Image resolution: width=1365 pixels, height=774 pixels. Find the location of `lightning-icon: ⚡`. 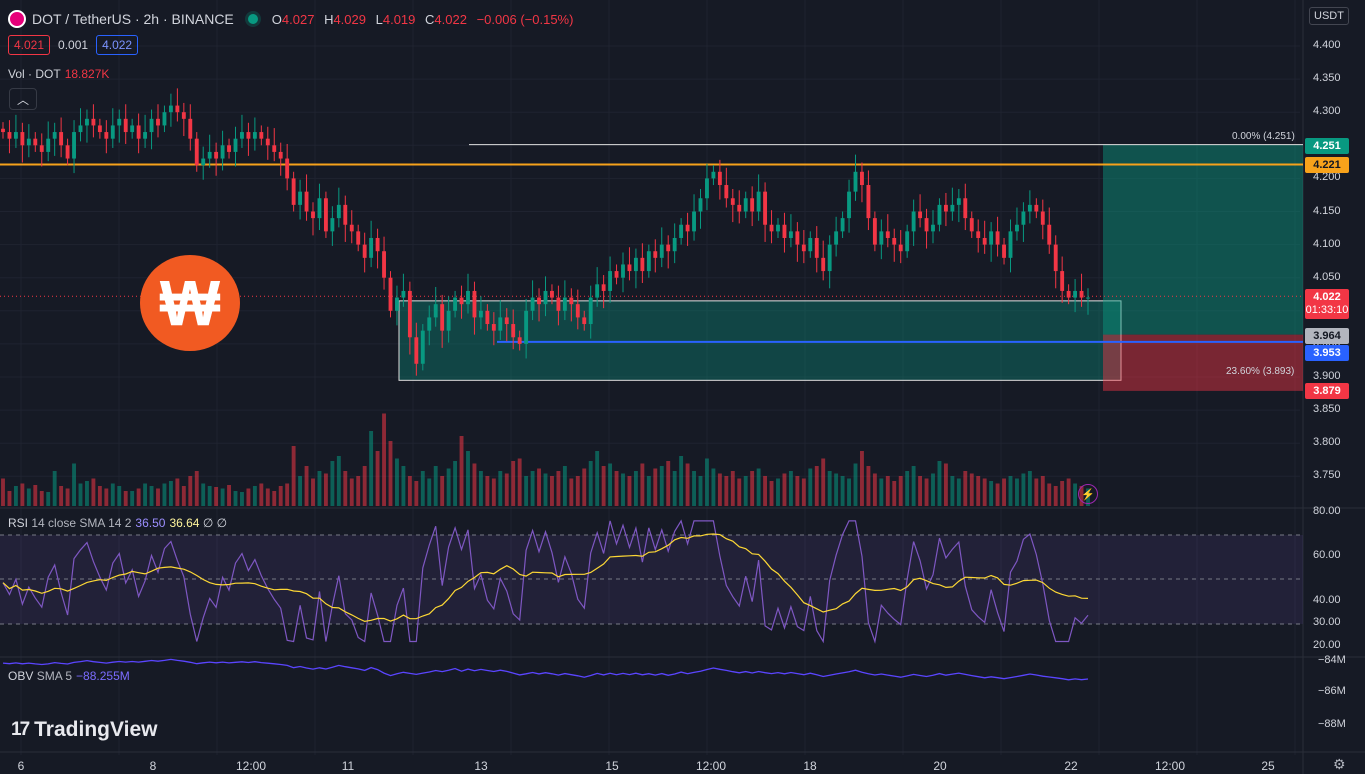

lightning-icon: ⚡ is located at coordinates (1088, 494).